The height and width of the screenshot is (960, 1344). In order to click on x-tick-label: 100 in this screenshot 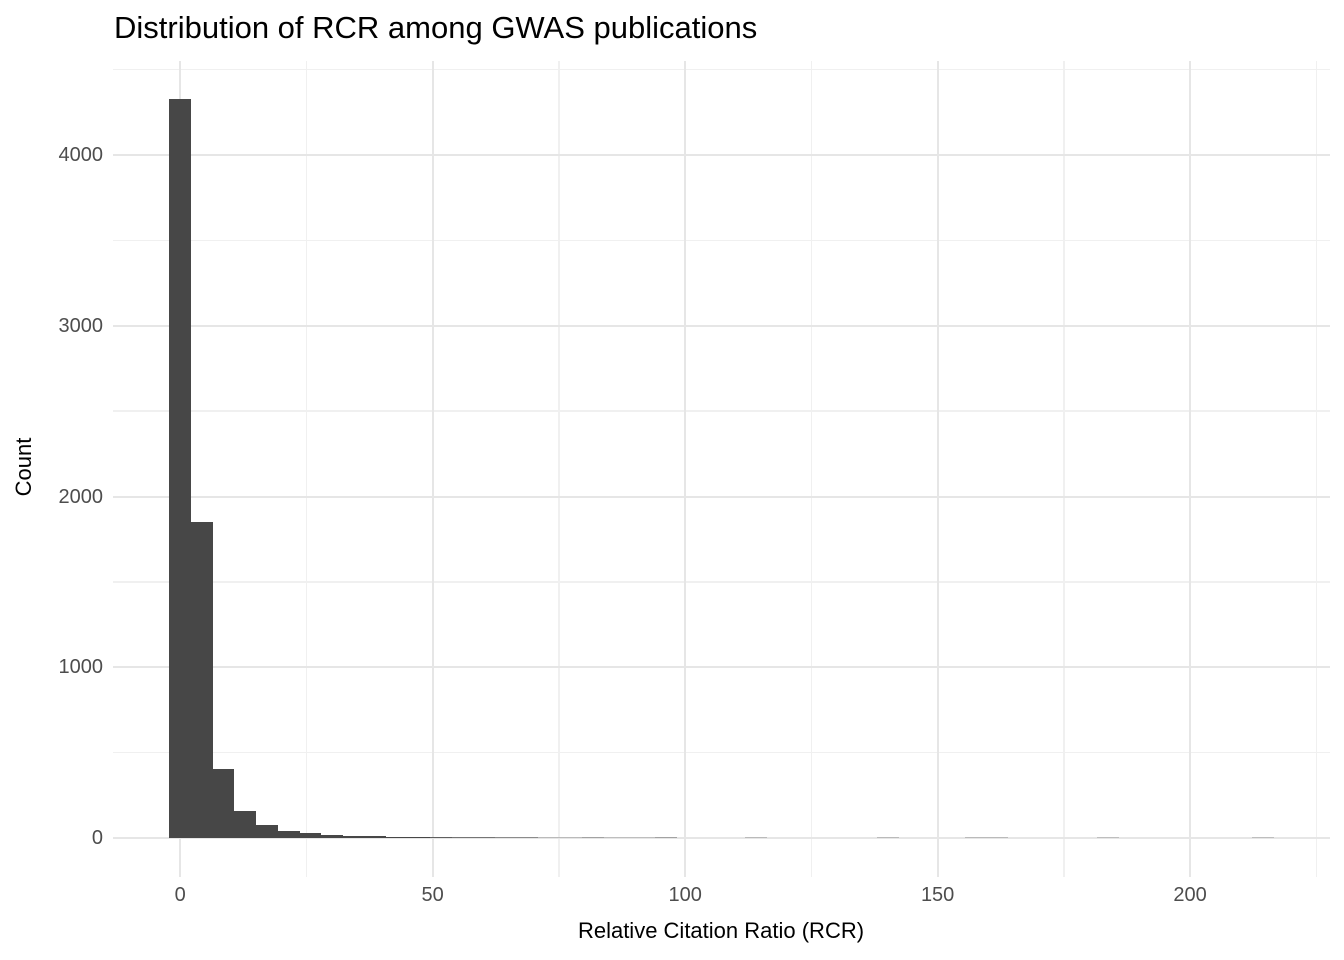, I will do `click(685, 895)`.